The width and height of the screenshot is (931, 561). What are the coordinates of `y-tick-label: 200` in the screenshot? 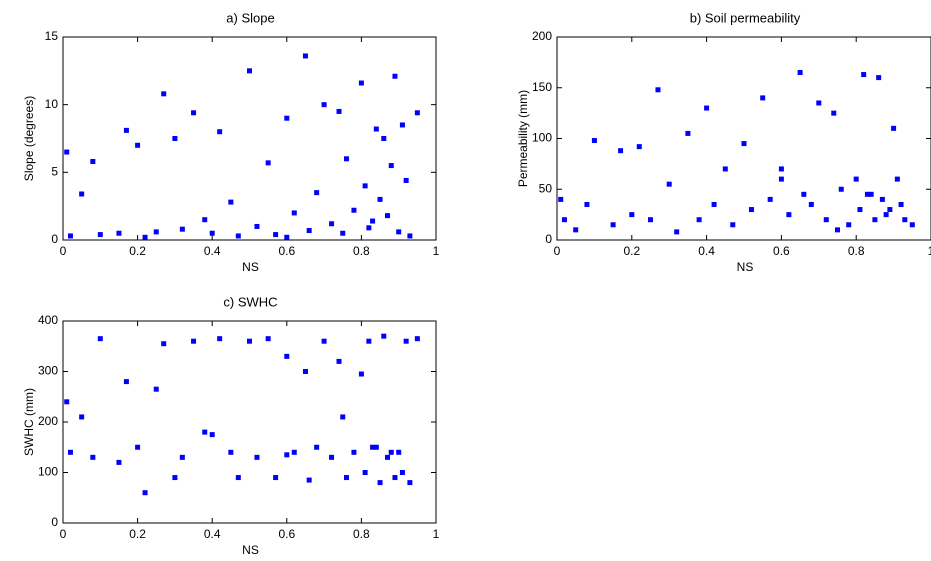 It's located at (48, 421).